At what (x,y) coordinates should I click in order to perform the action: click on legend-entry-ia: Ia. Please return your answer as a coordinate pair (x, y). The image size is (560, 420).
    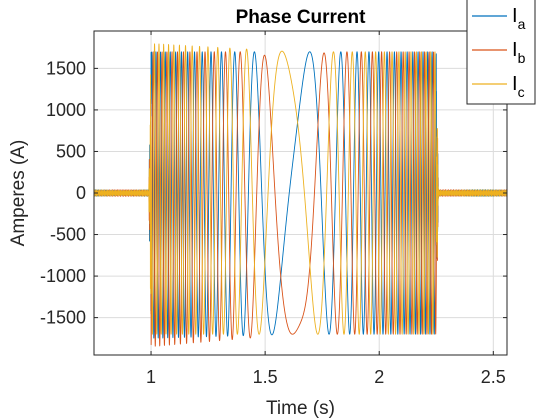
    Looking at the image, I should click on (519, 18).